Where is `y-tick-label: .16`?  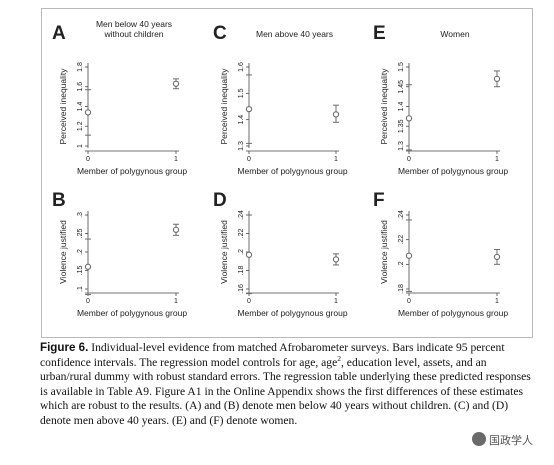
y-tick-label: .16 is located at coordinates (241, 289).